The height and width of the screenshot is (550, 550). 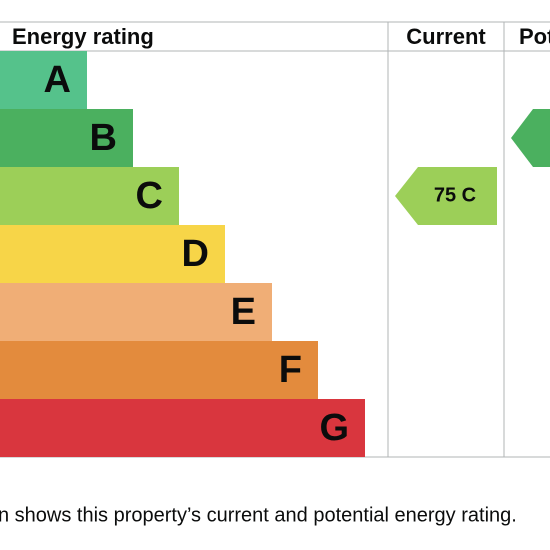 What do you see at coordinates (290, 370) in the screenshot?
I see `band-letter: F` at bounding box center [290, 370].